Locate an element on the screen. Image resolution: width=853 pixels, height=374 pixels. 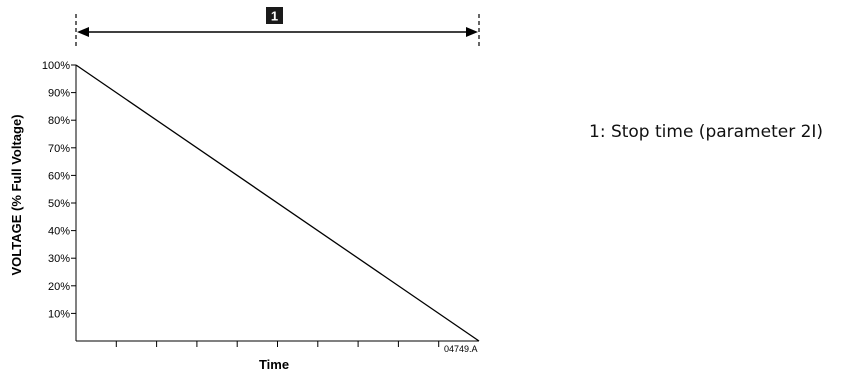
x-axis-title: Time is located at coordinates (274, 364).